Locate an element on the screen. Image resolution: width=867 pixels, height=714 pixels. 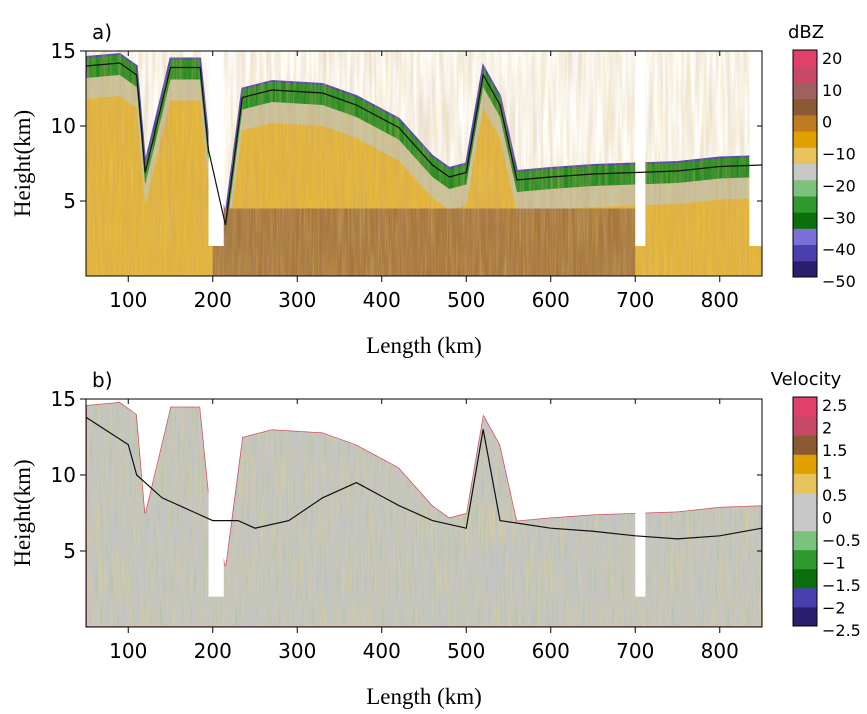
colorbar-title: Velocity is located at coordinates (806, 379).